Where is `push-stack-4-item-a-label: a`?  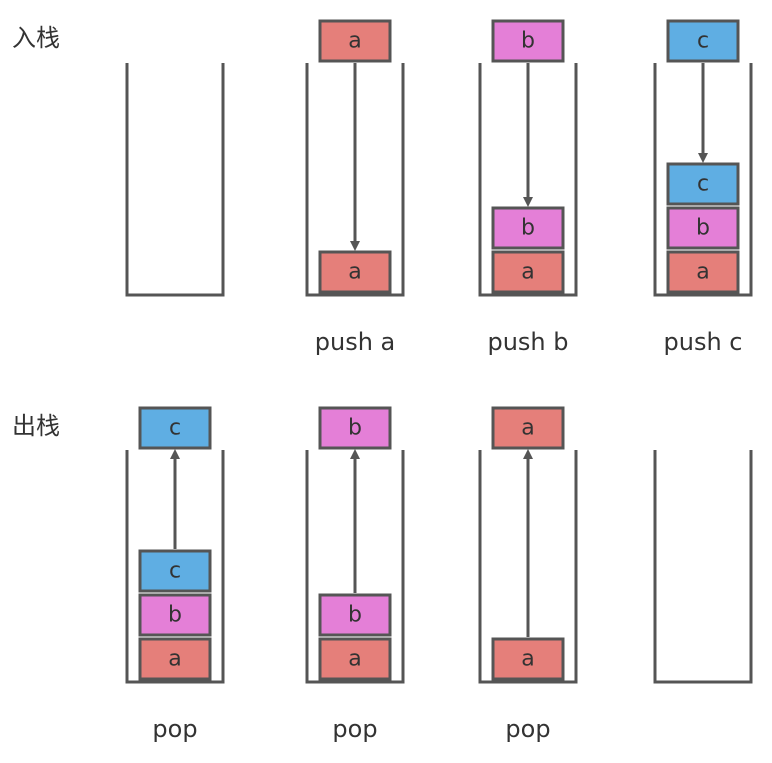 push-stack-4-item-a-label: a is located at coordinates (702, 272).